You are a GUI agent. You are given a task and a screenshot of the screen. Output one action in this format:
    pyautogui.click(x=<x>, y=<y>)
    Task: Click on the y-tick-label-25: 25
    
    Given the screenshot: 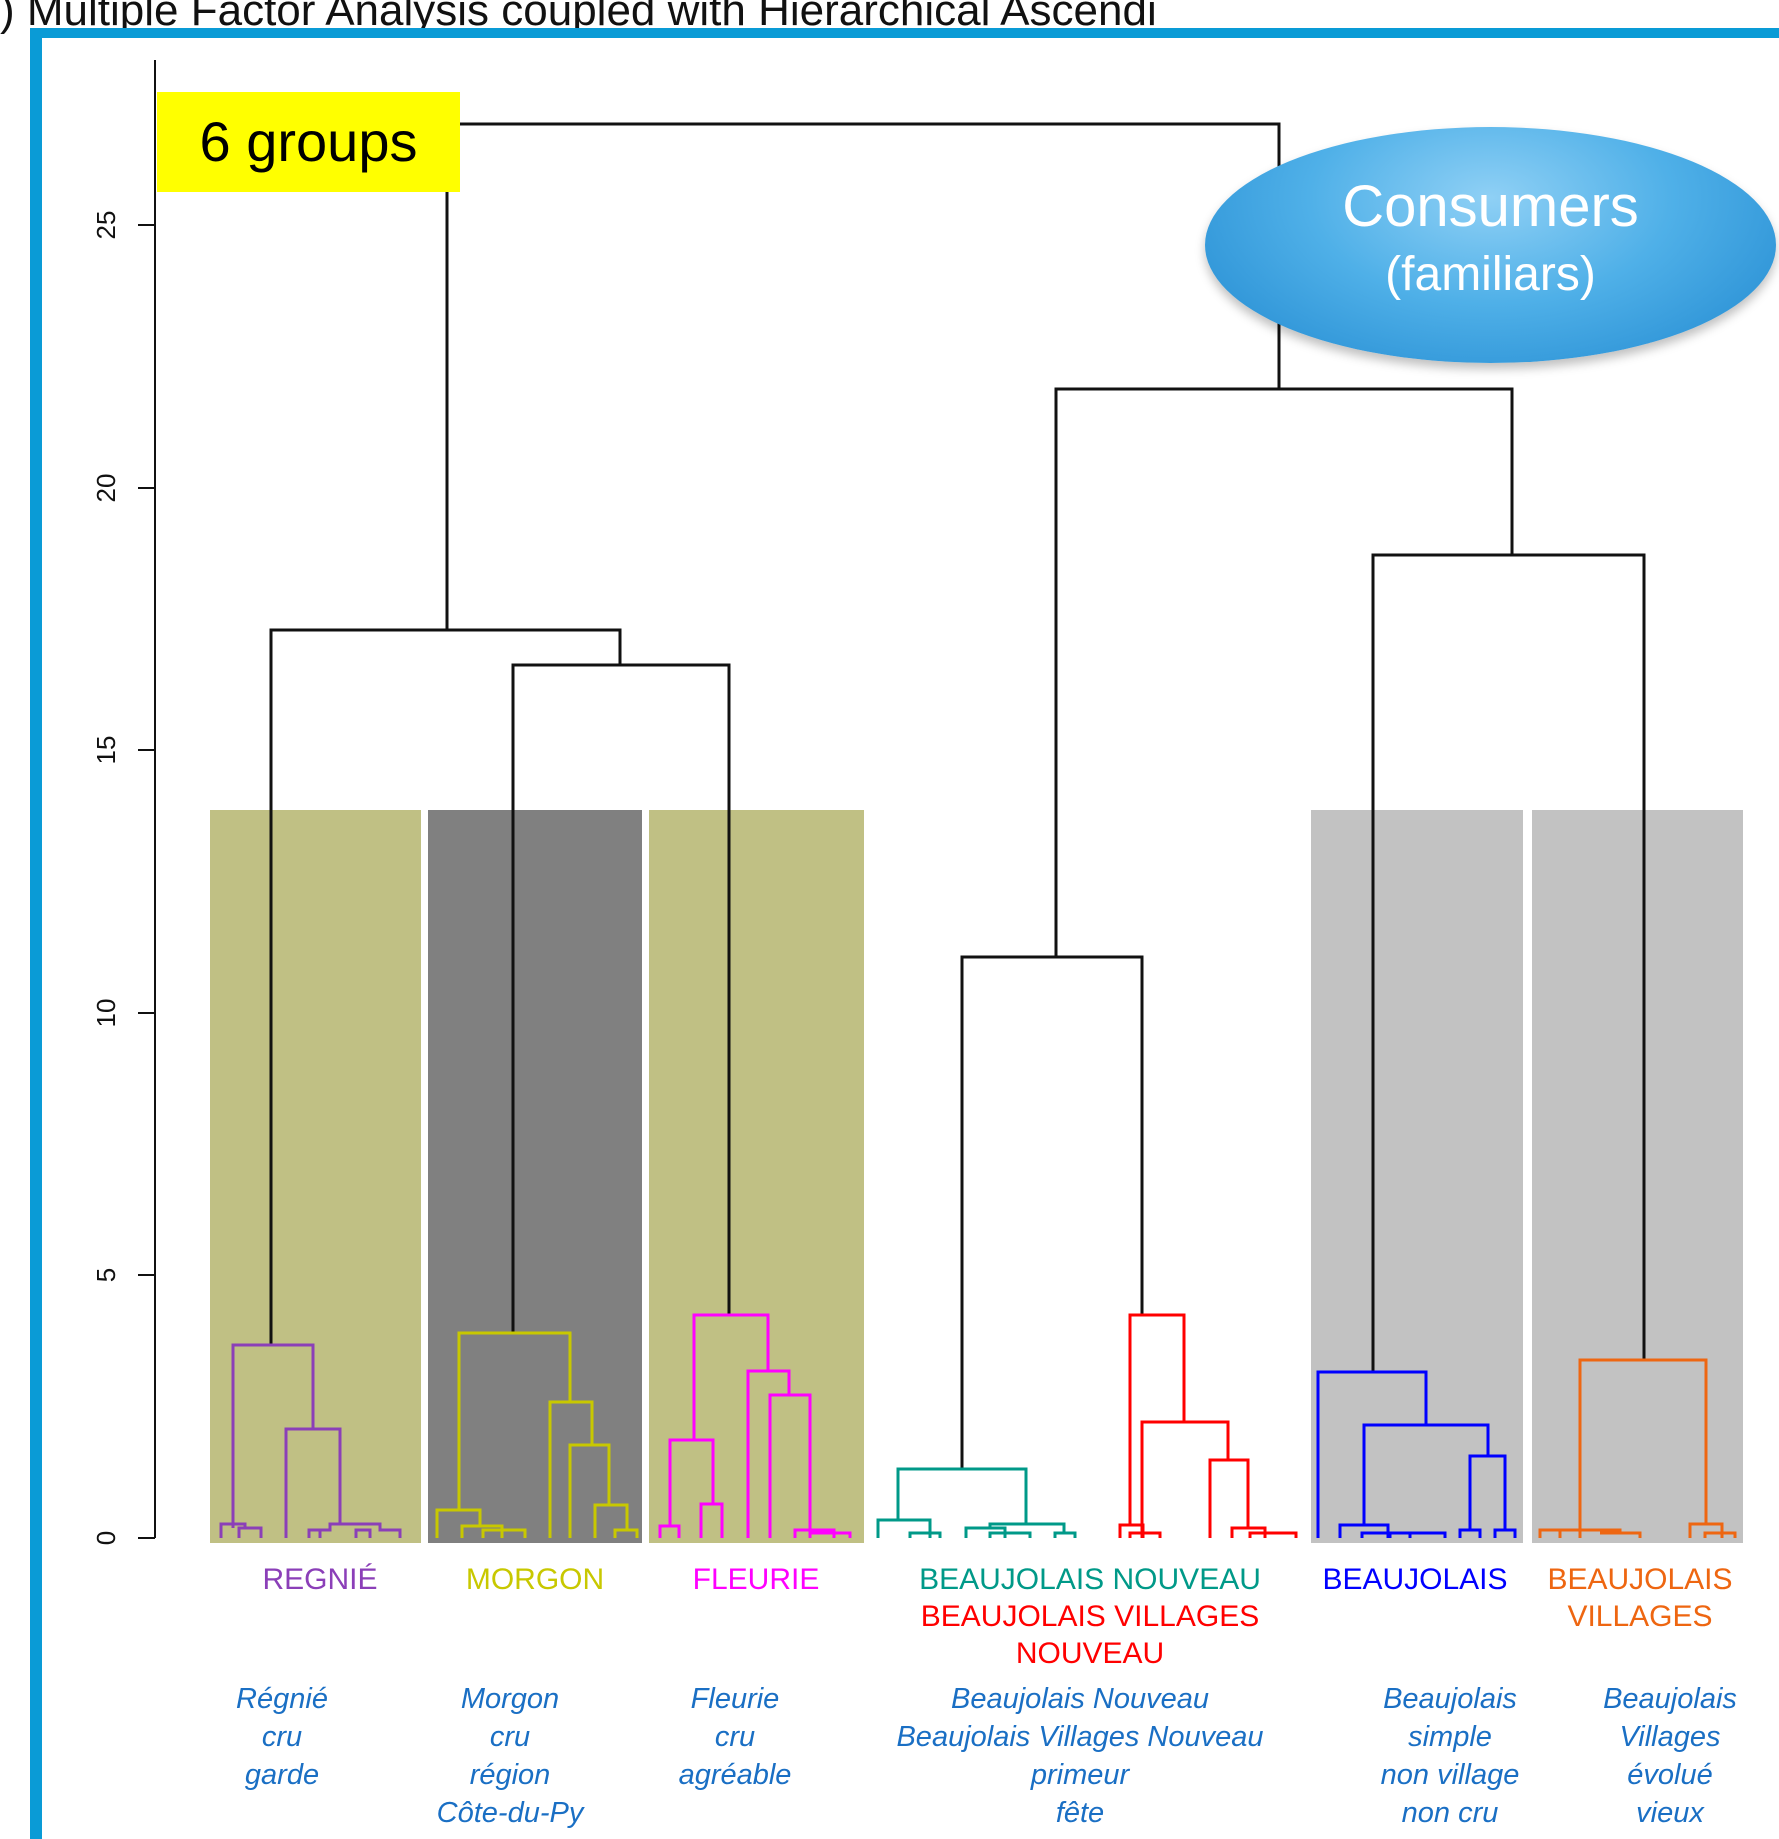 What is the action you would take?
    pyautogui.click(x=106, y=225)
    